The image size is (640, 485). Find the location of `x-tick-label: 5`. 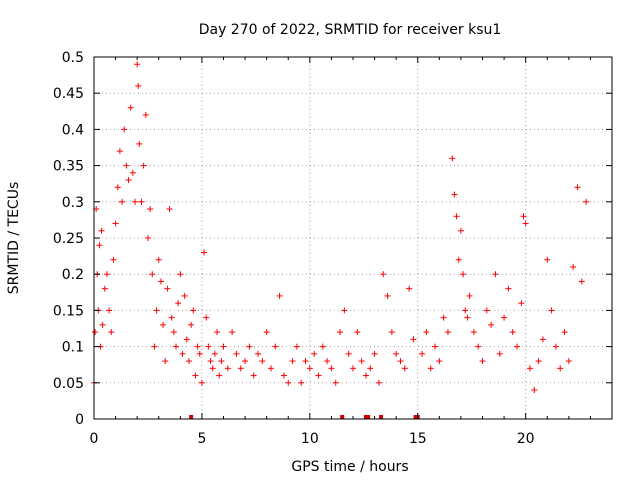

x-tick-label: 5 is located at coordinates (201, 439).